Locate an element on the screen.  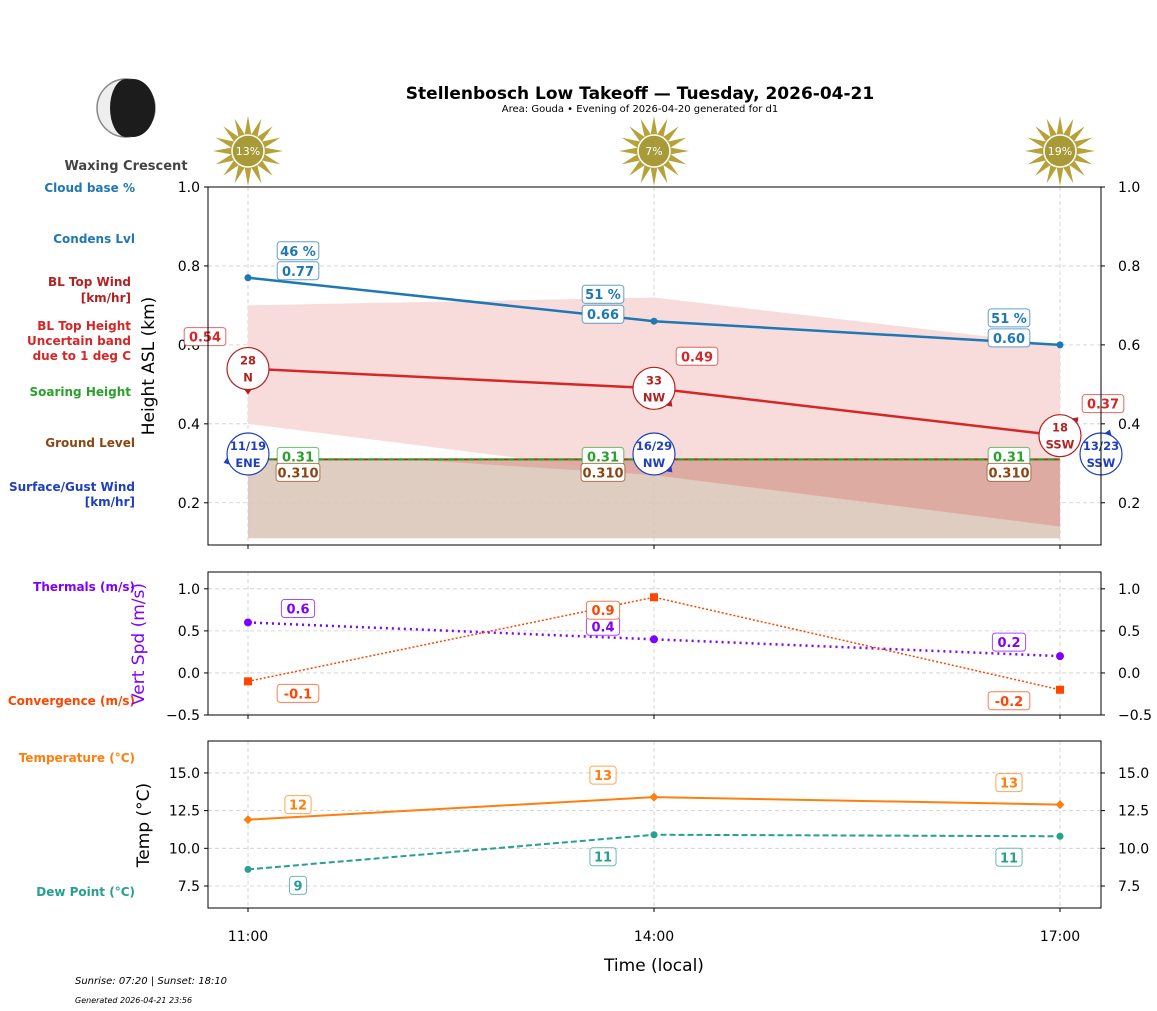
bl-top-label: 0.37 is located at coordinates (1103, 404).